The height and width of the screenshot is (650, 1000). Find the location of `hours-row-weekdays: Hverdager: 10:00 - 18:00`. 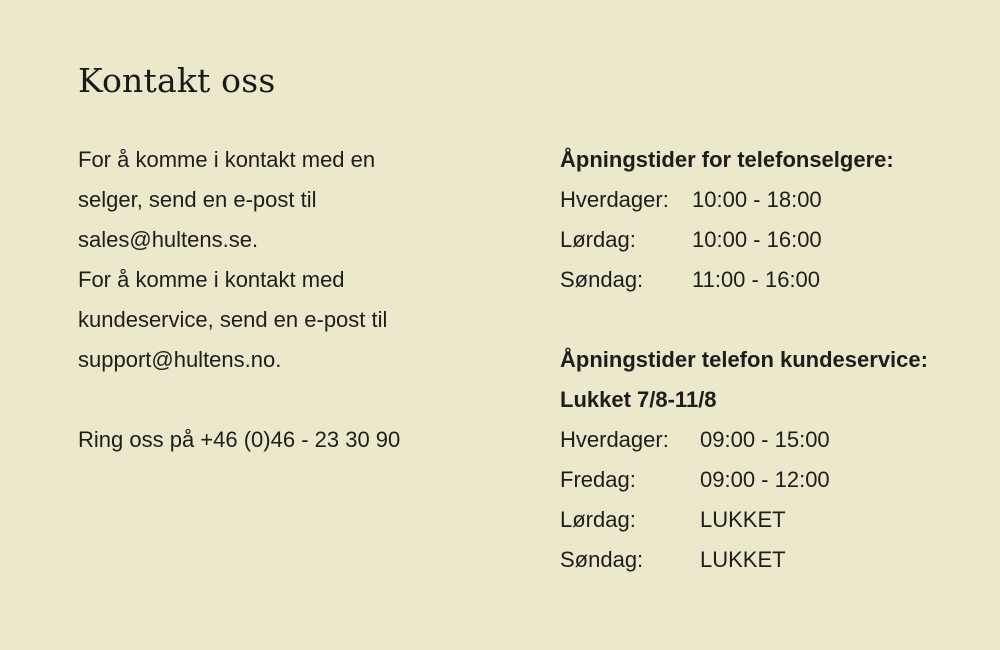

hours-row-weekdays: Hverdager: 10:00 - 18:00 is located at coordinates (775, 200).